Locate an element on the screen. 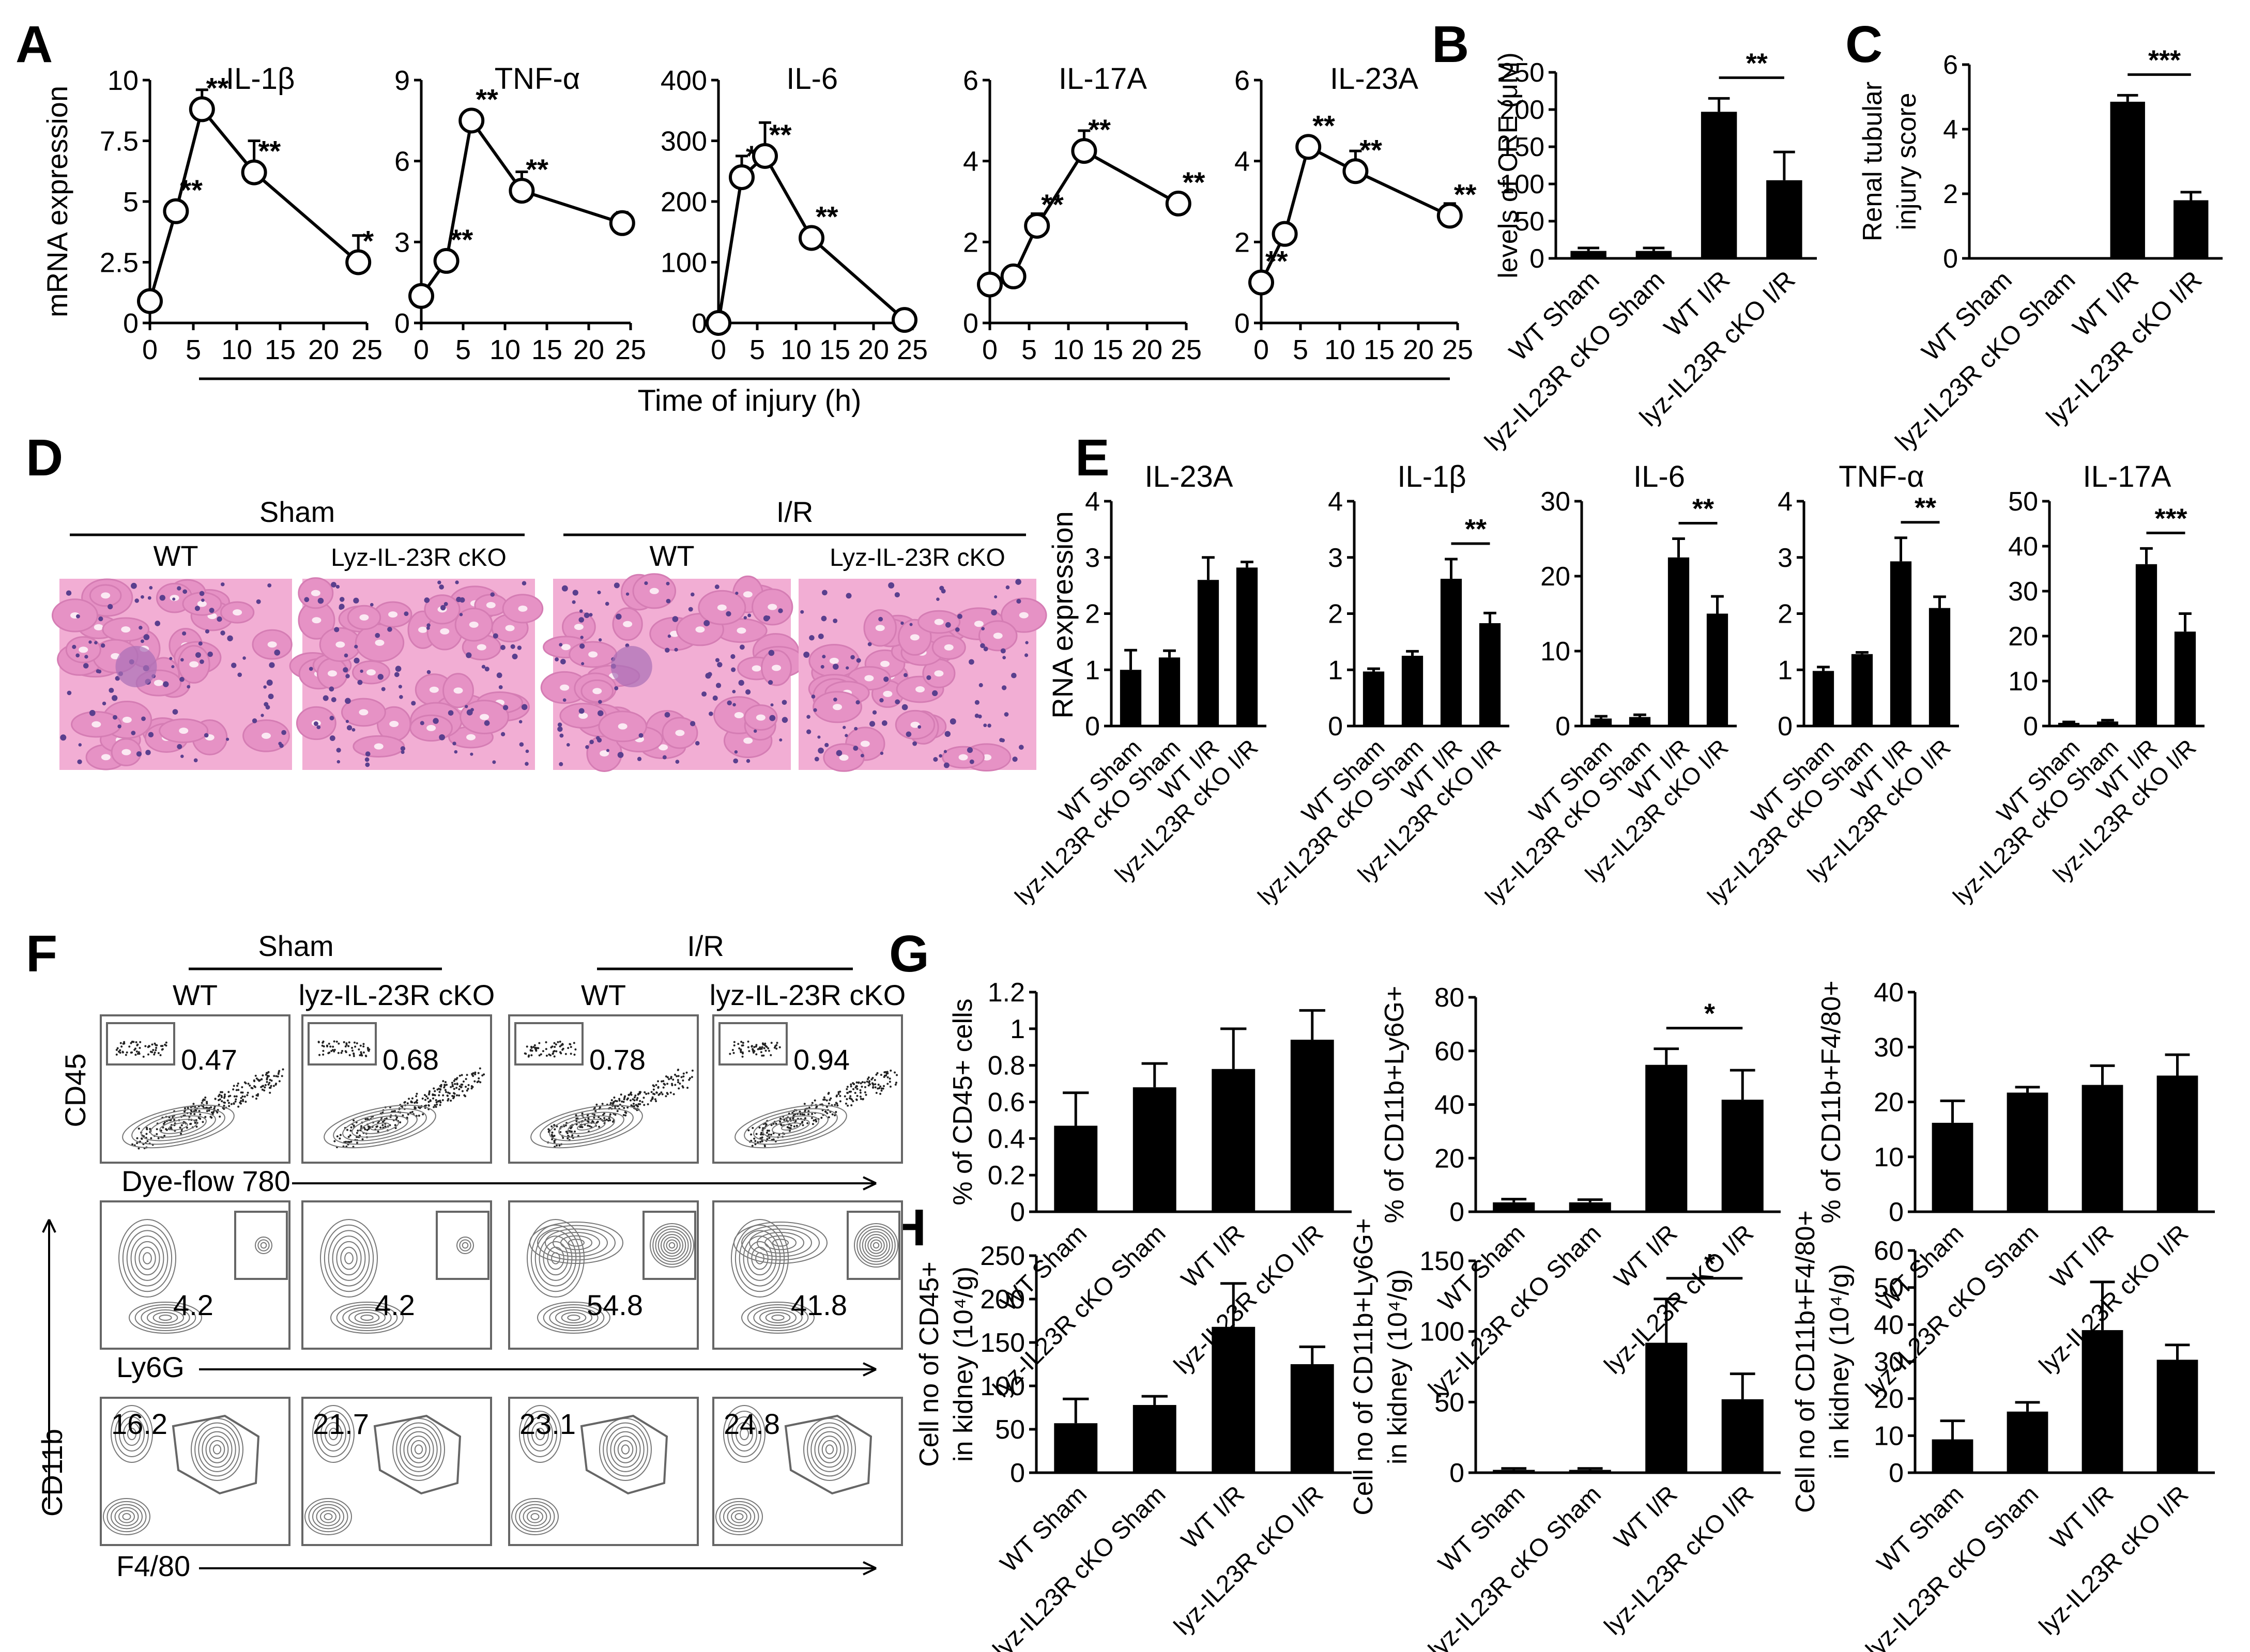 Image resolution: width=2250 pixels, height=1652 pixels. x-tick-label: 5 is located at coordinates (193, 350).